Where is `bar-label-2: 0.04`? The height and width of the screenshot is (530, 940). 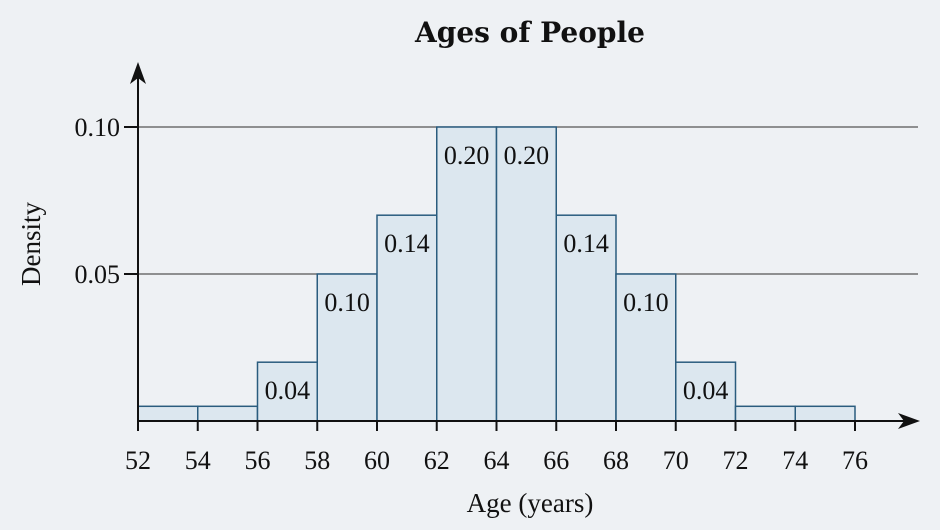 bar-label-2: 0.04 is located at coordinates (288, 390).